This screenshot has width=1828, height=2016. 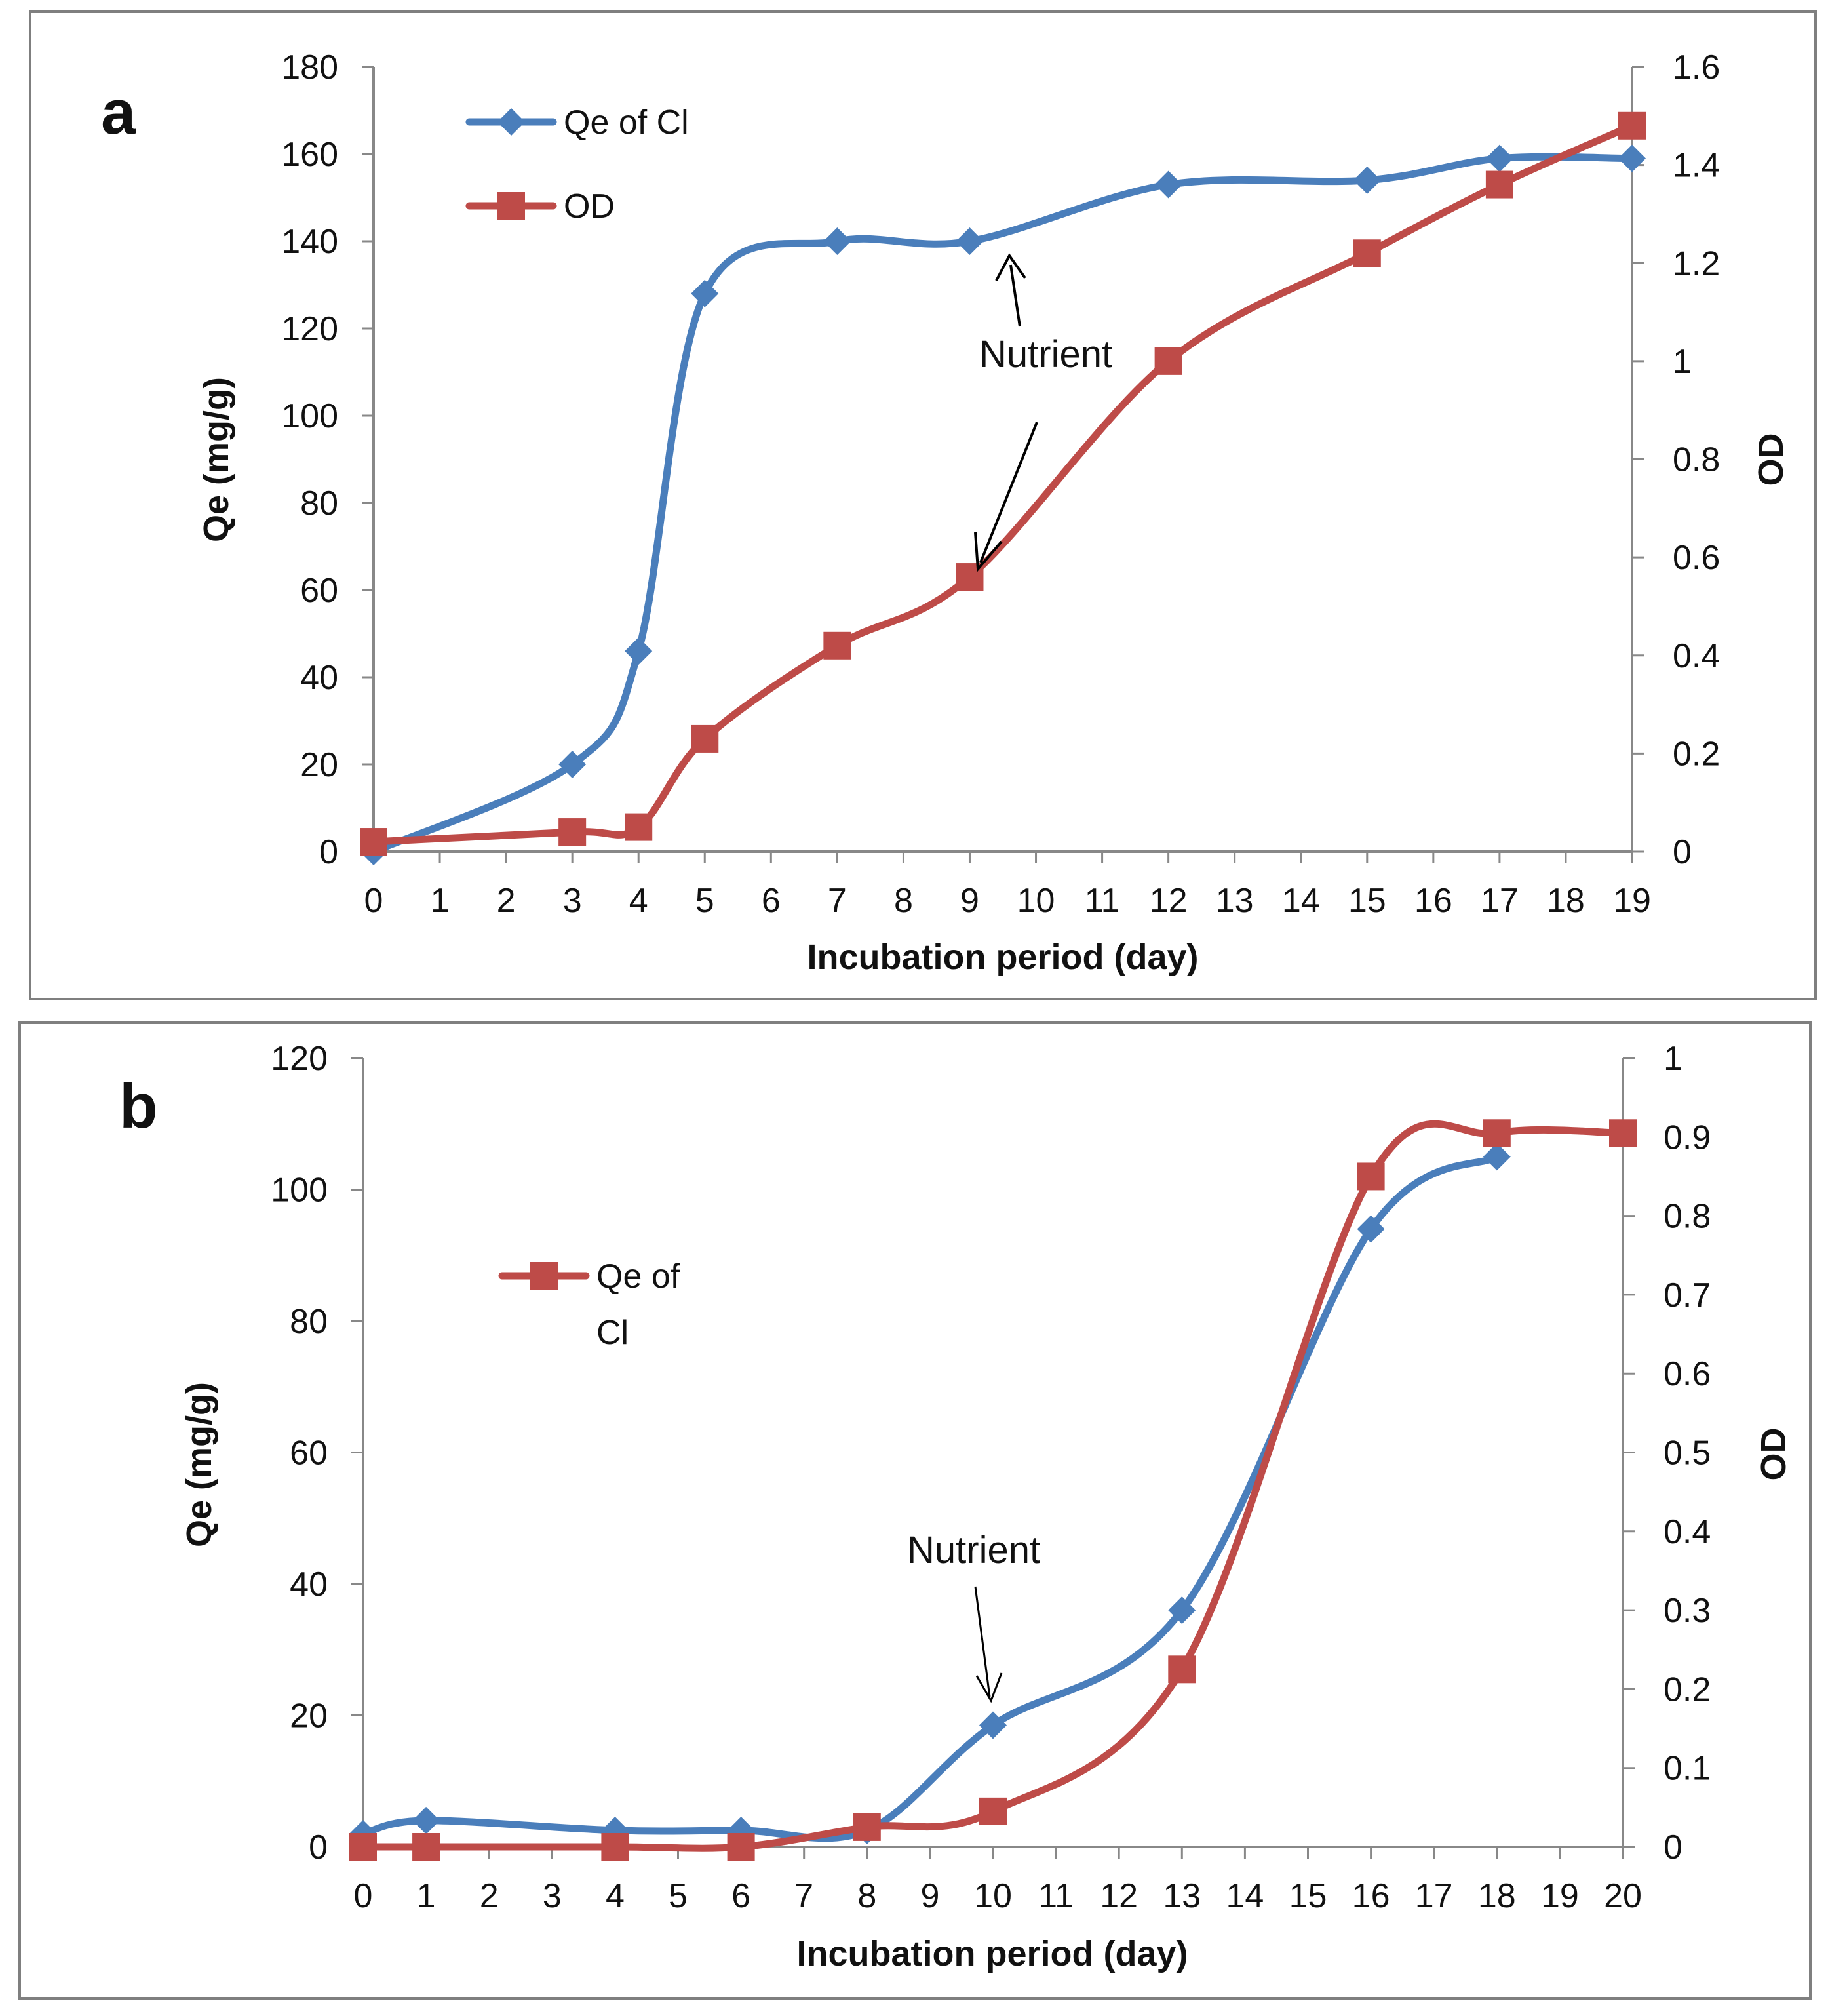 What do you see at coordinates (973, 1550) in the screenshot?
I see `annotation-text-b: Nutrient` at bounding box center [973, 1550].